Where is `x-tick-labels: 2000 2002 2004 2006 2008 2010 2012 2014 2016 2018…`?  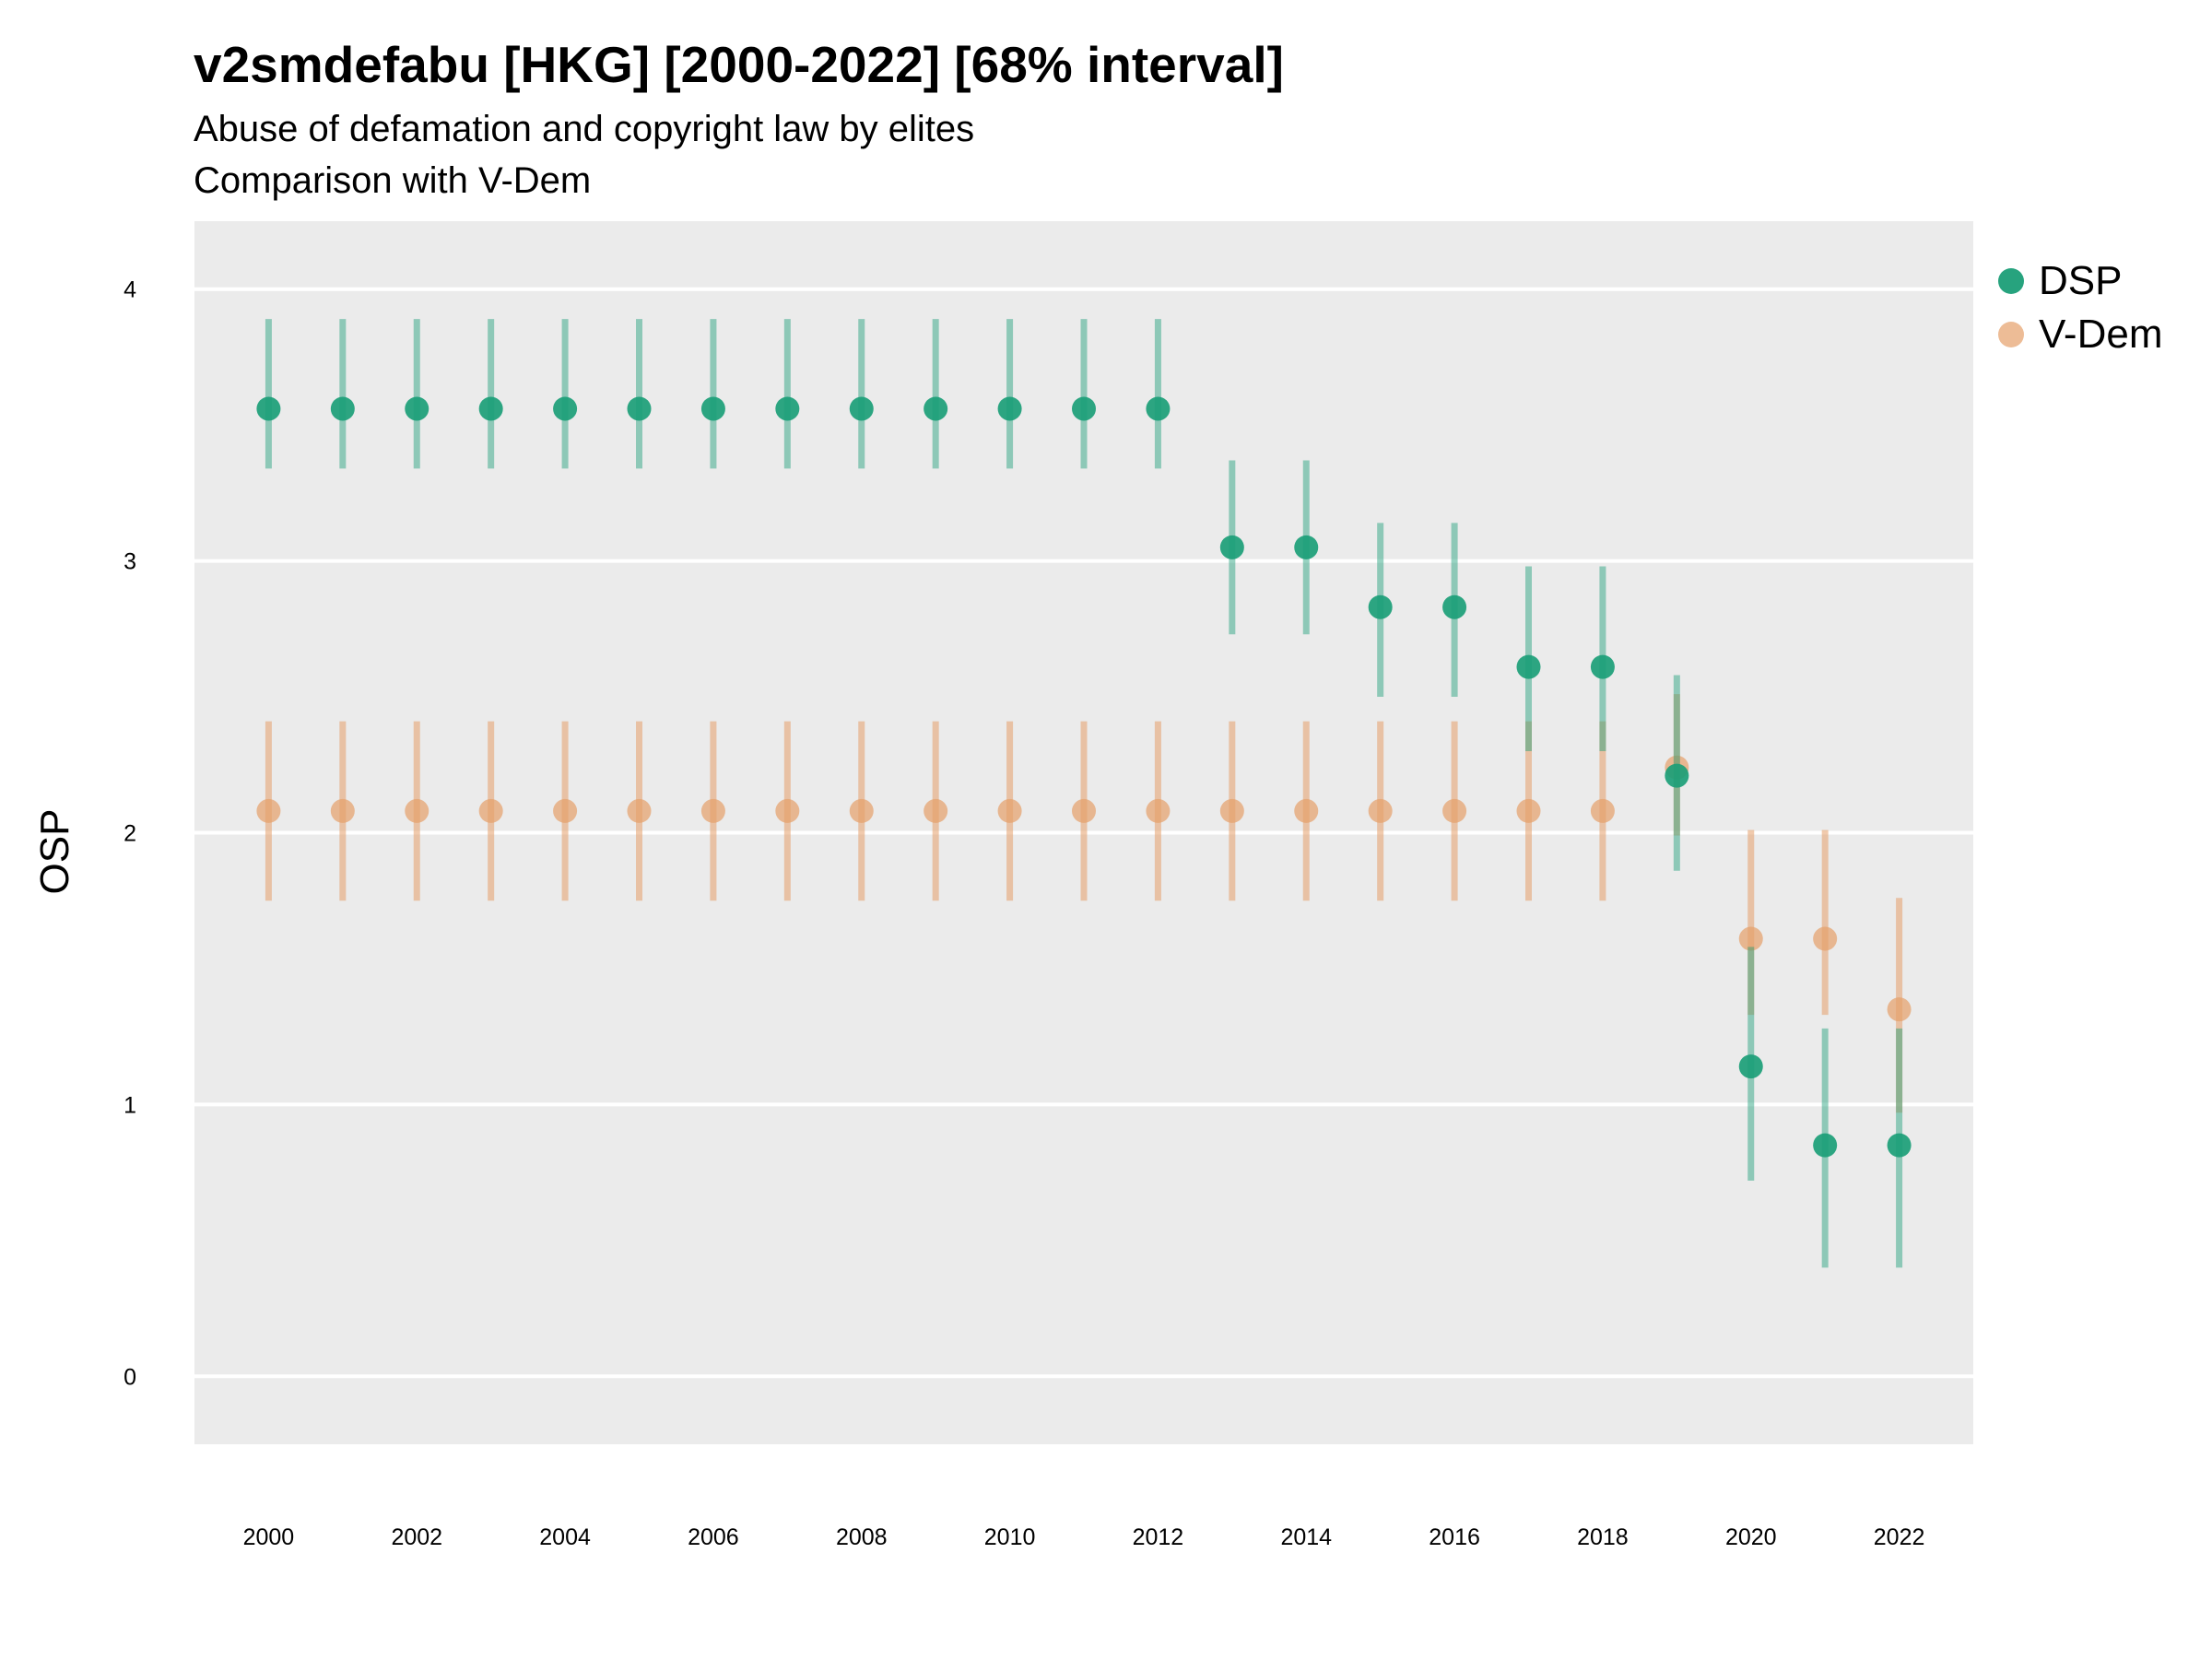
x-tick-labels: 2000 2002 2004 2006 2008 2010 2012 2014 2016 2018… is located at coordinates (1084, 1537).